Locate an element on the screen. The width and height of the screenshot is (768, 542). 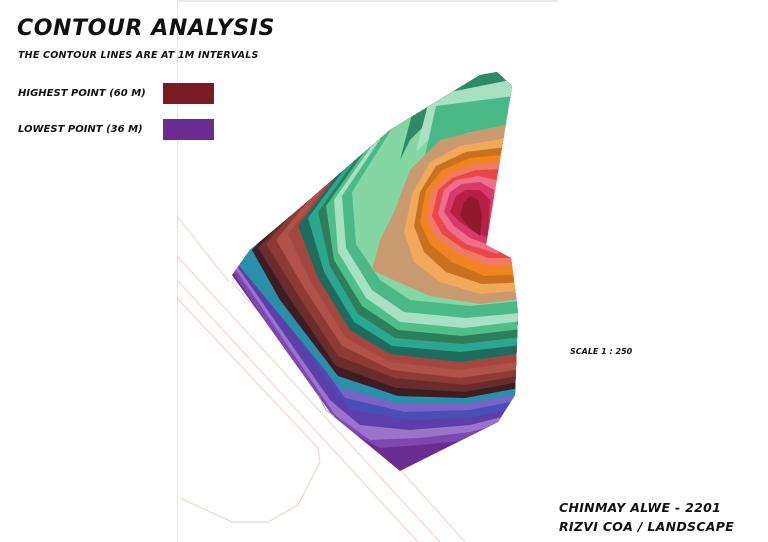
legend-swatch-highest is located at coordinates (188, 93).